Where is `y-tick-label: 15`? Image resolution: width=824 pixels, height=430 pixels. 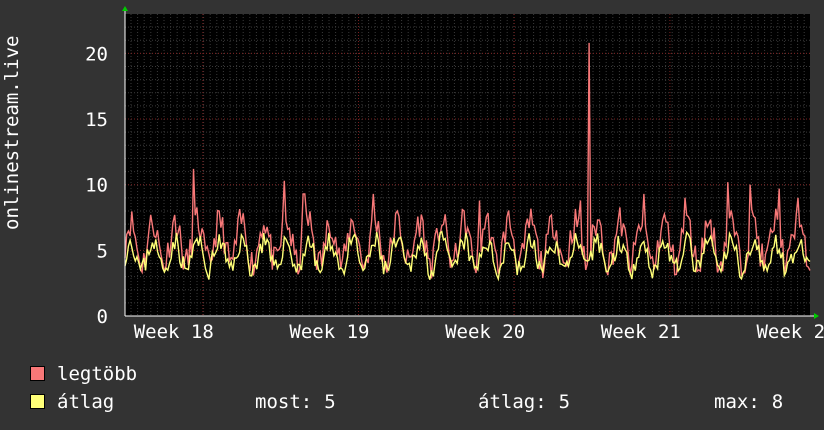
y-tick-label: 15 is located at coordinates (96, 120).